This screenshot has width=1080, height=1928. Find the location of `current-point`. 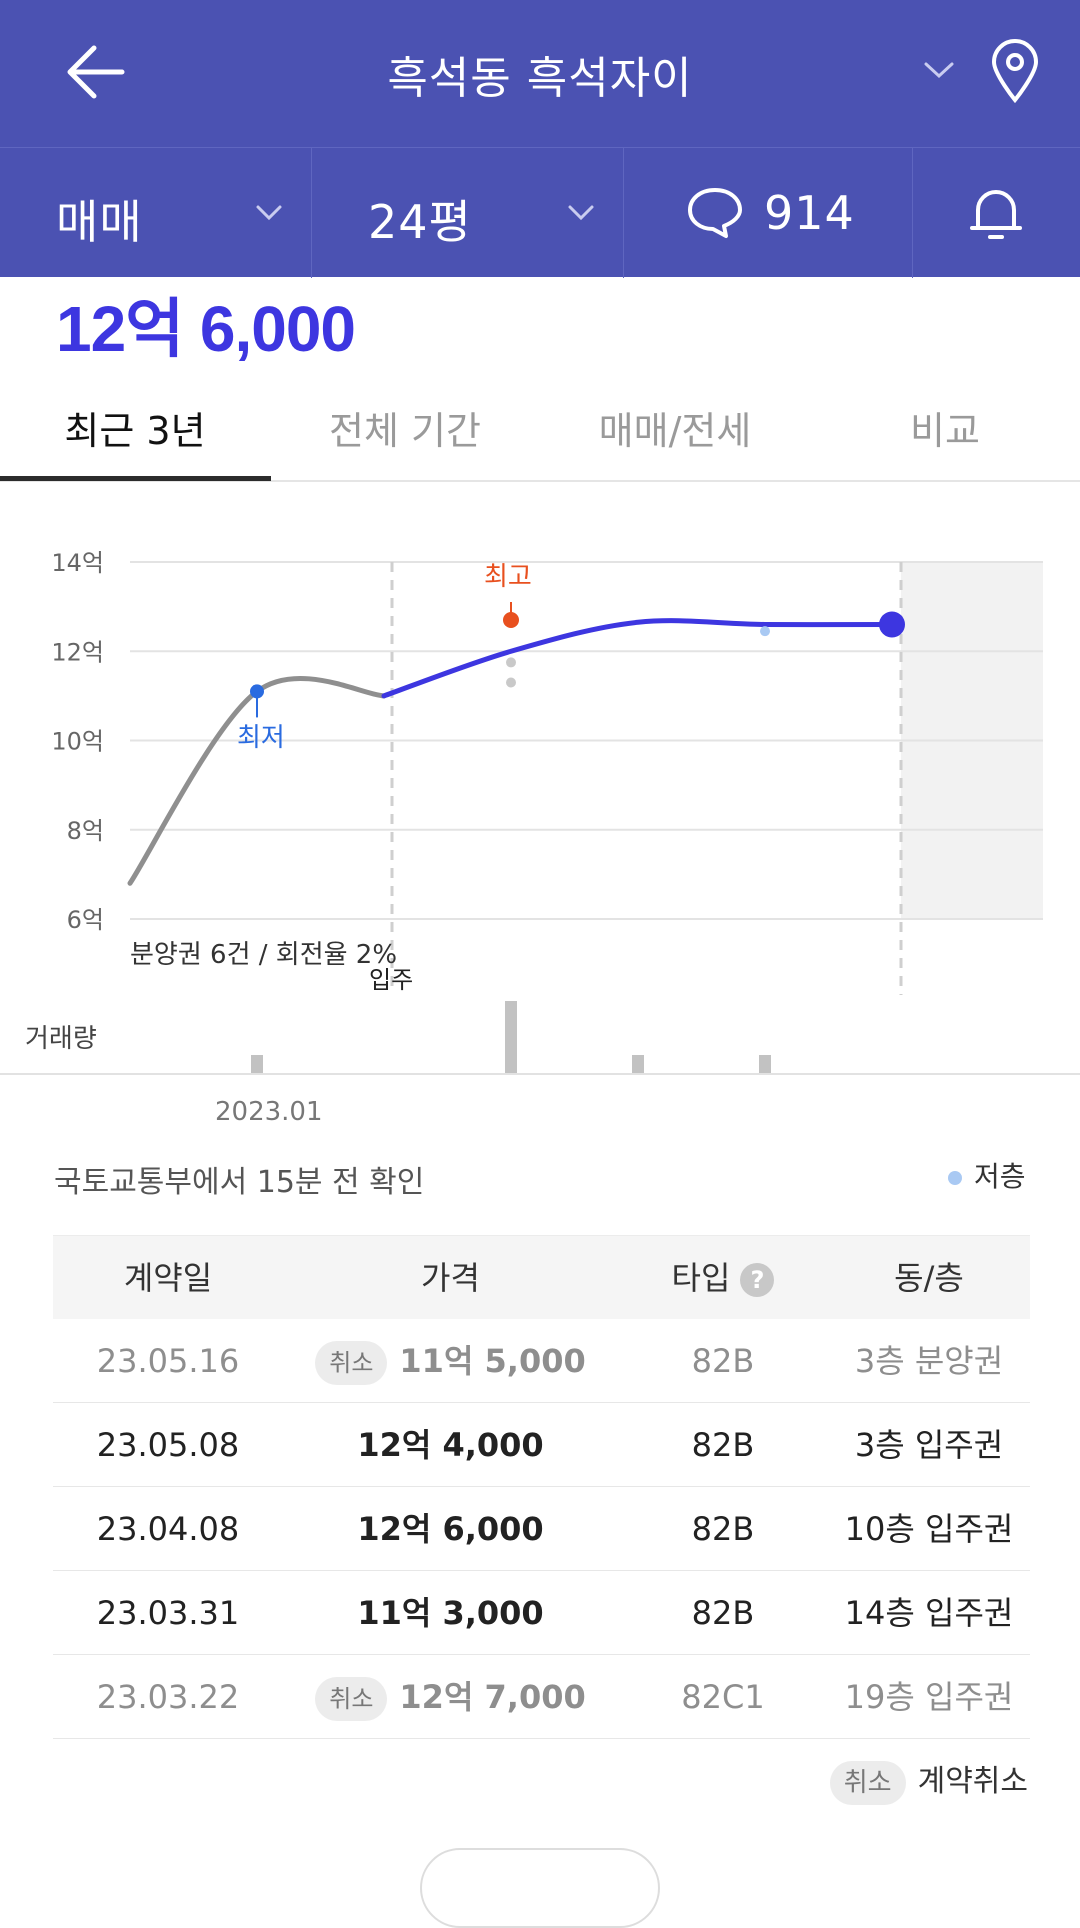

current-point is located at coordinates (892, 624).